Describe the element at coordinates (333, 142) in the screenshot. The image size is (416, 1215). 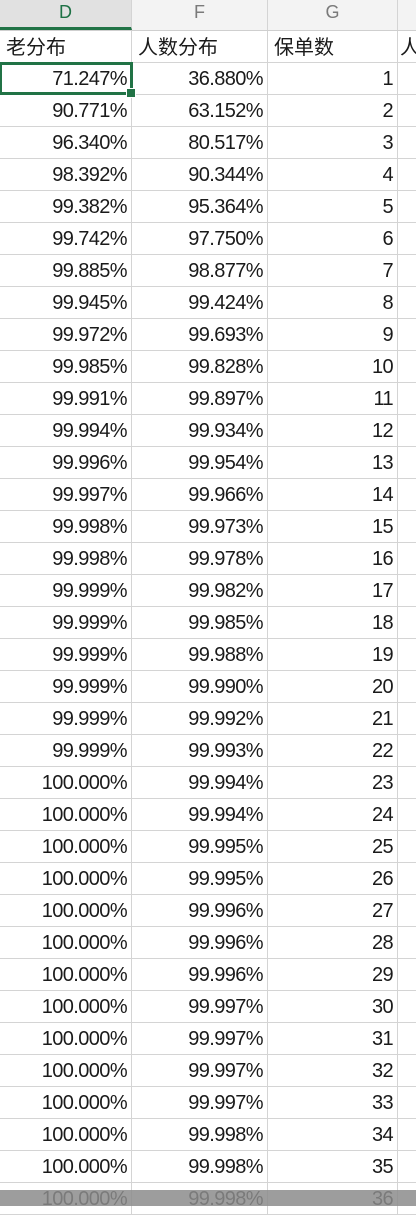
I see `cell-g: 3` at that location.